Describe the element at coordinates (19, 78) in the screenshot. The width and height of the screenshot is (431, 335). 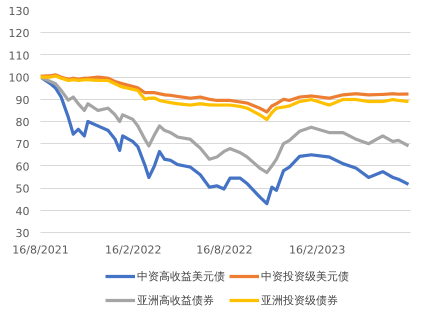
I see `y-tick-label: 100` at that location.